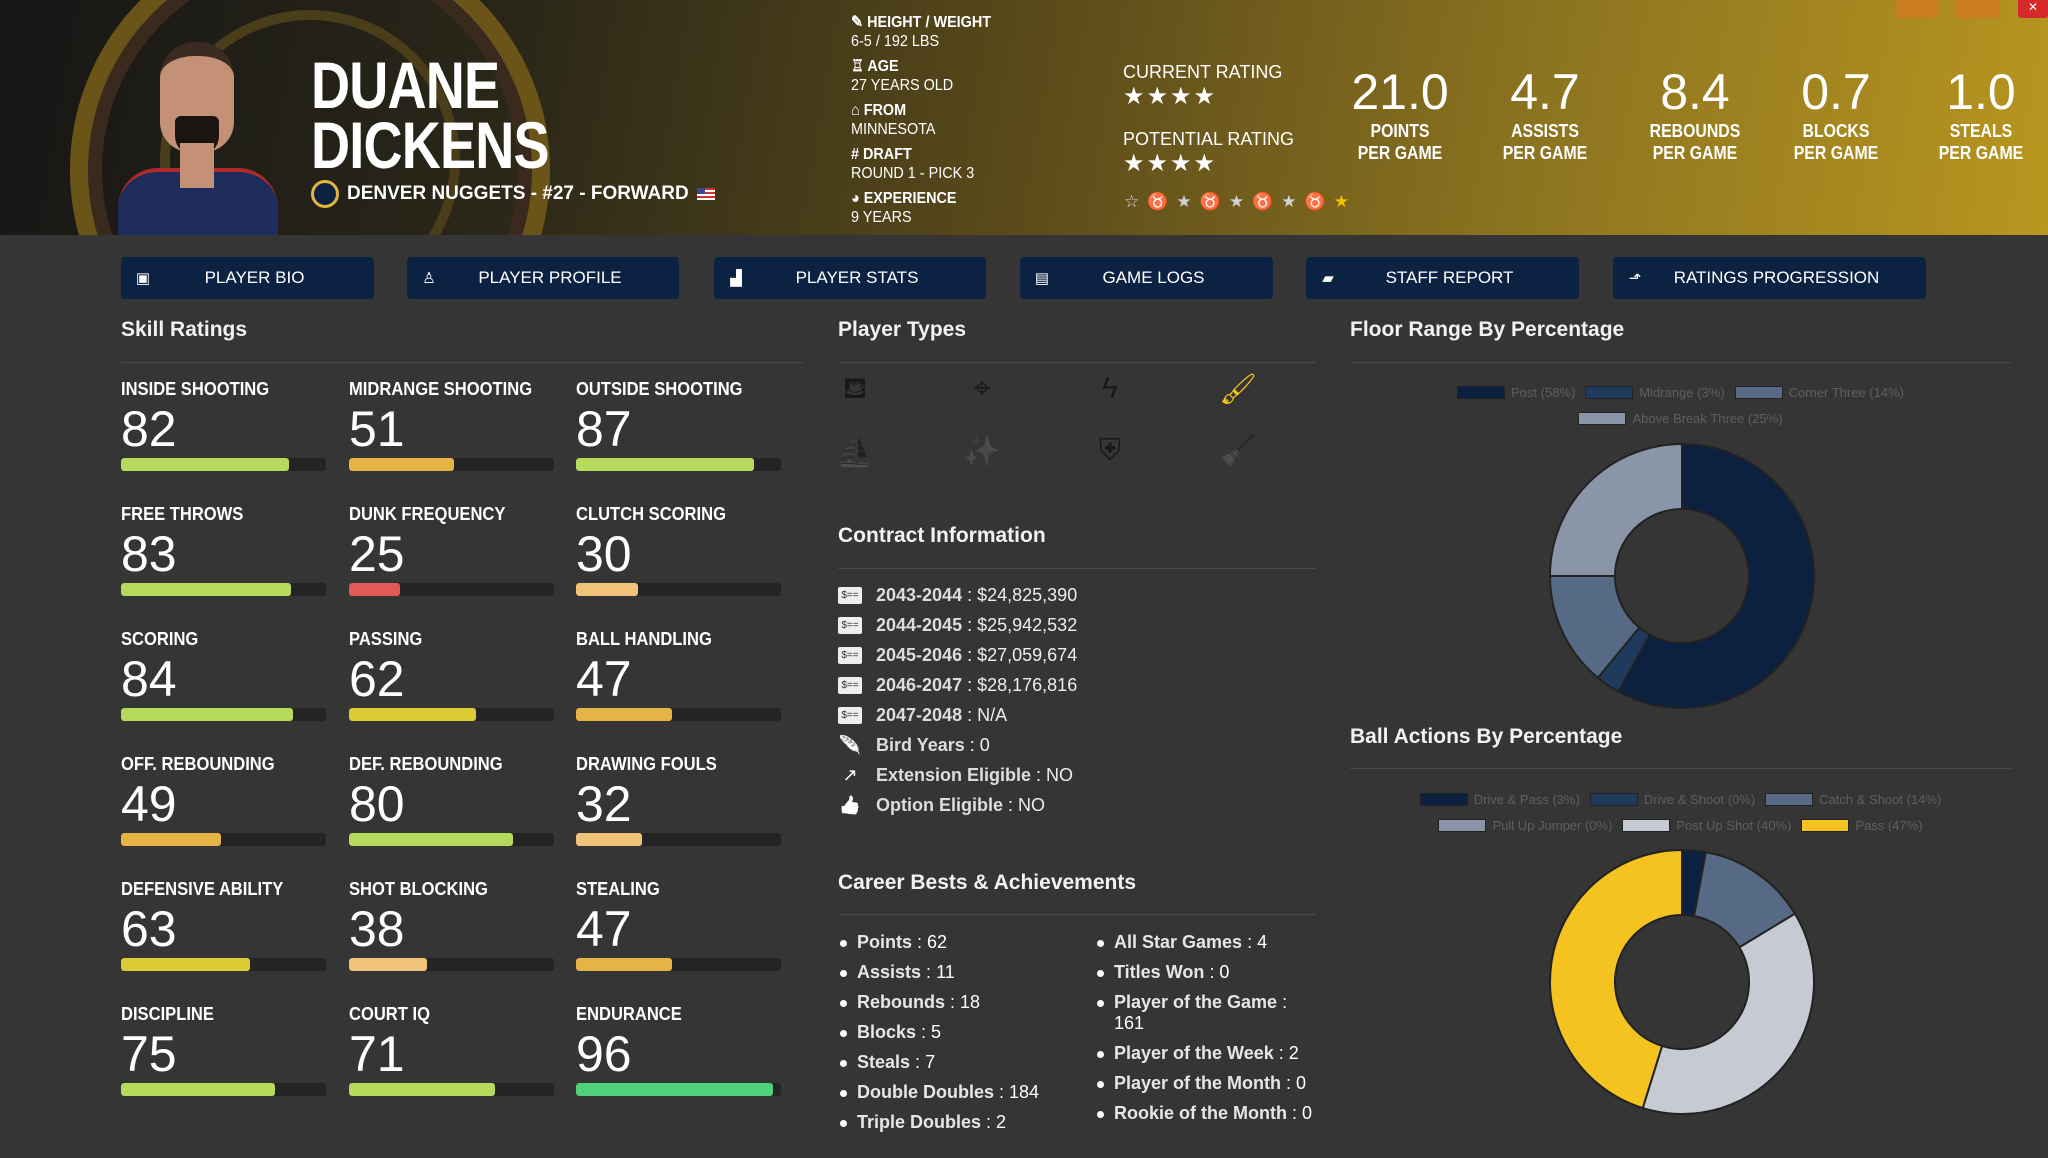 The image size is (2048, 1158). I want to click on legend-item: Corner Three (14%), so click(1819, 392).